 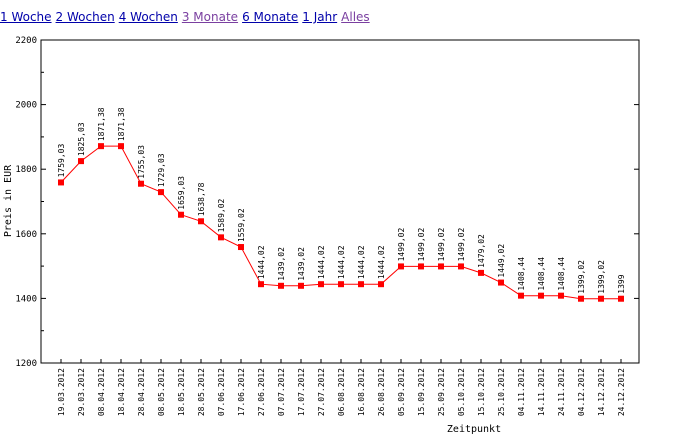 I want to click on y-tick-label: 1800, so click(x=26, y=170).